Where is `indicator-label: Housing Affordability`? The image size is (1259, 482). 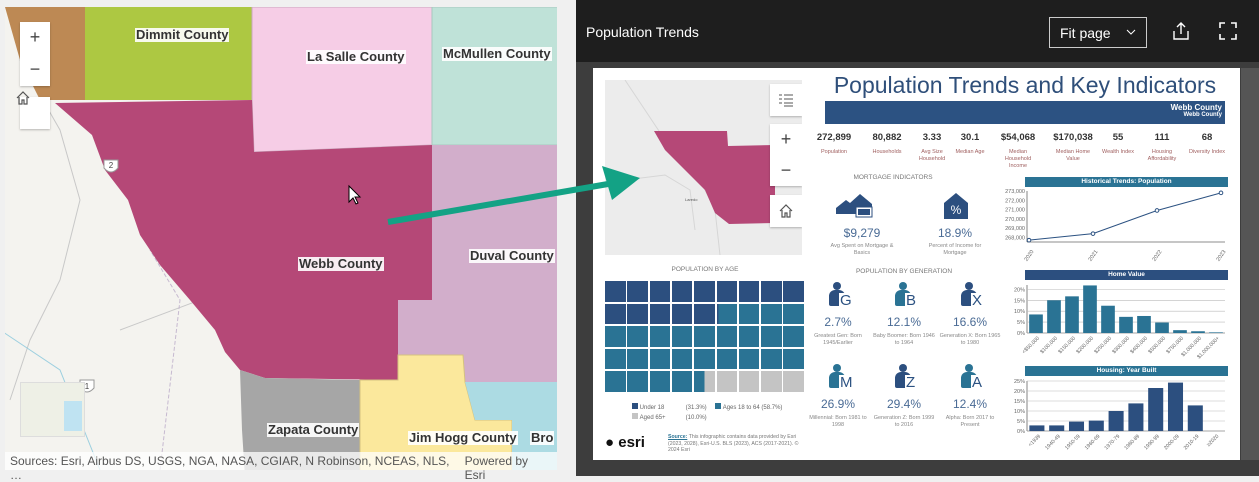 indicator-label: Housing Affordability is located at coordinates (1162, 155).